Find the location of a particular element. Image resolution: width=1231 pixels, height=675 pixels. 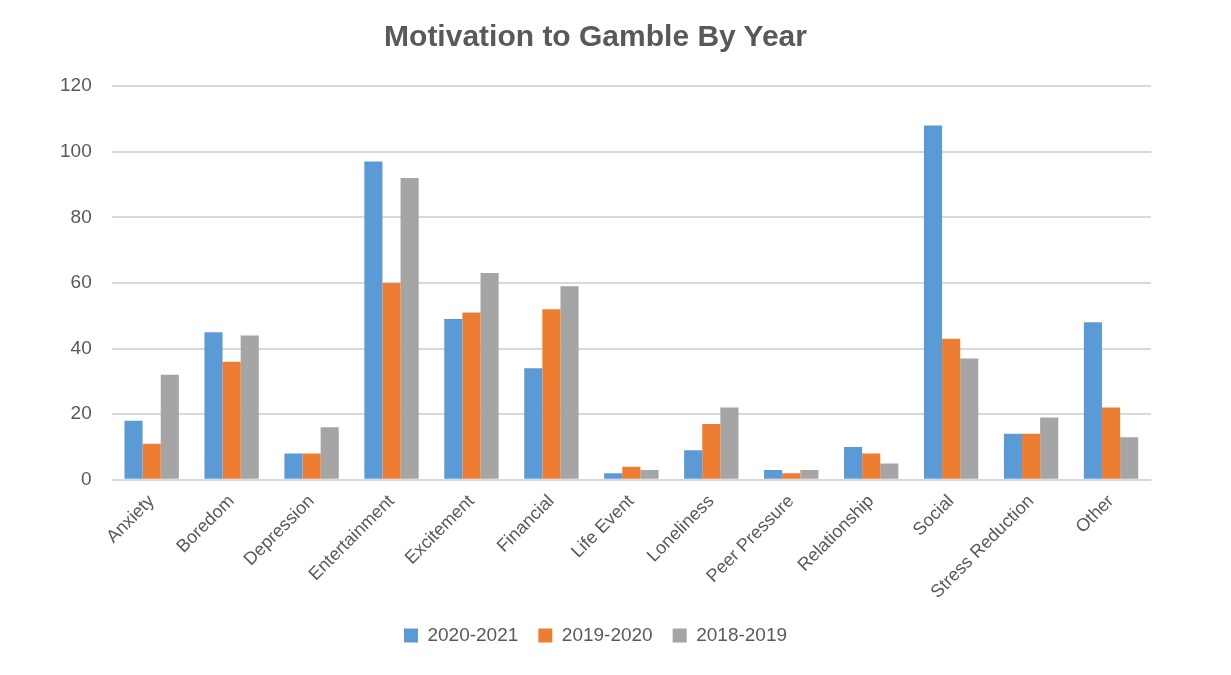

chart-title: Motivation to Gamble By Year is located at coordinates (596, 36).